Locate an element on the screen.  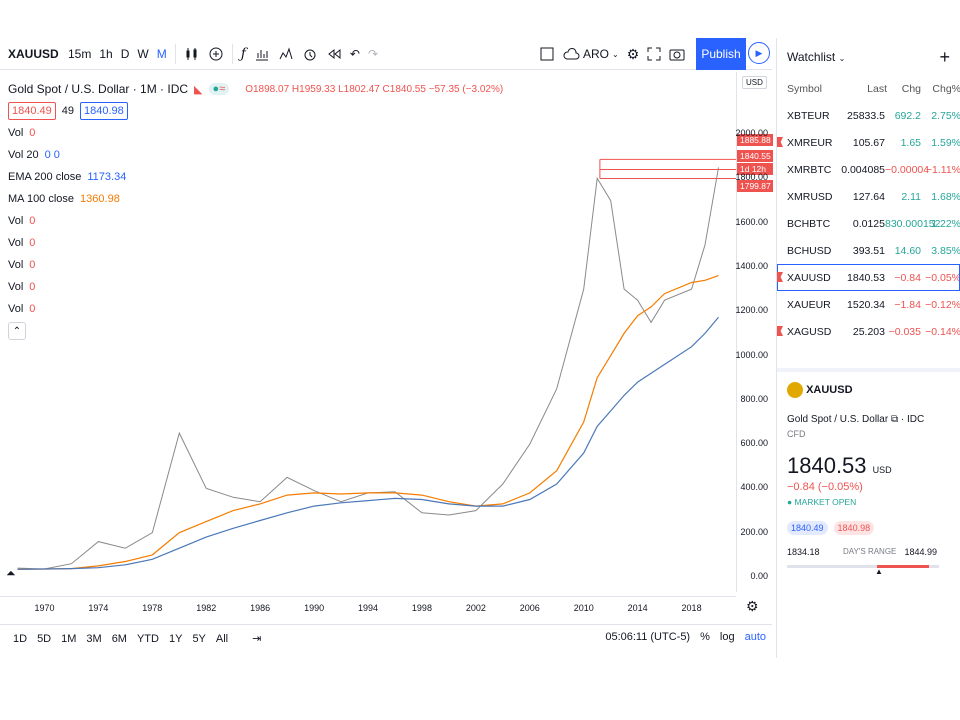
axis-settings-gear-icon: ⚙ is located at coordinates (752, 606).